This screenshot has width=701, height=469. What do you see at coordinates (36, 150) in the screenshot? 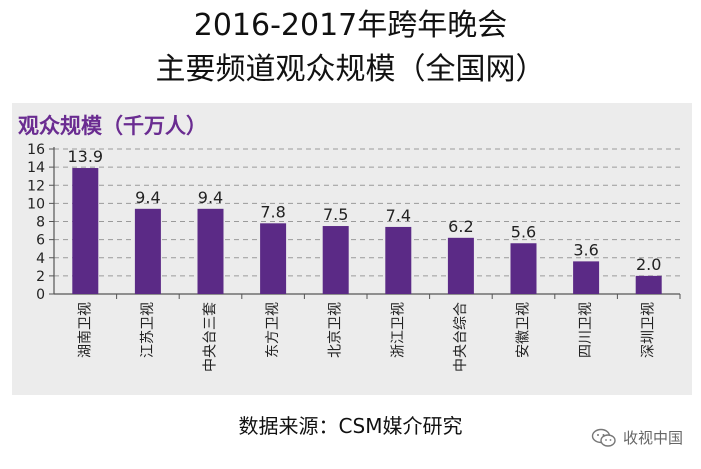
I see `y-tick-label: 16` at bounding box center [36, 150].